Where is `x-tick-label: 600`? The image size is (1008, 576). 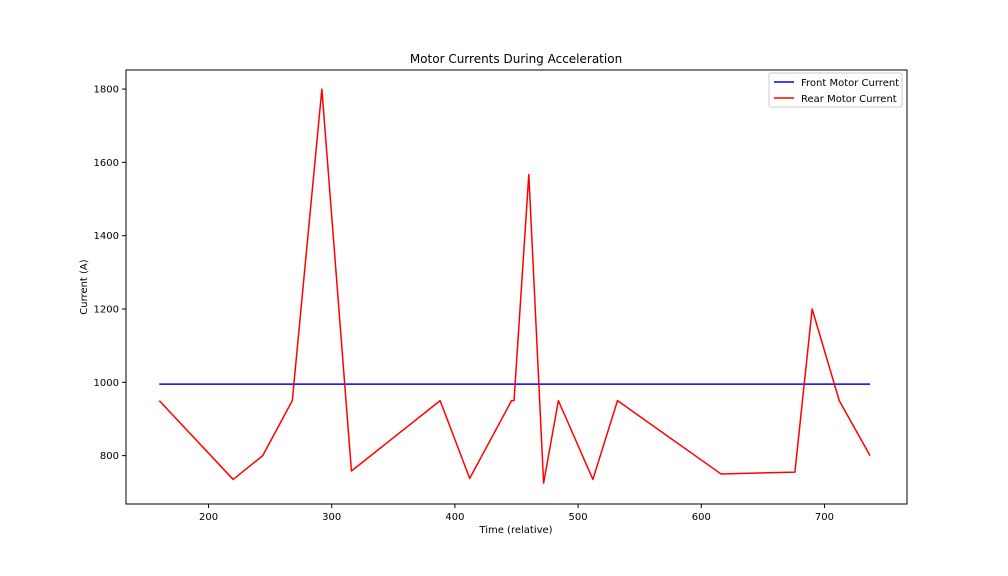 x-tick-label: 600 is located at coordinates (701, 517).